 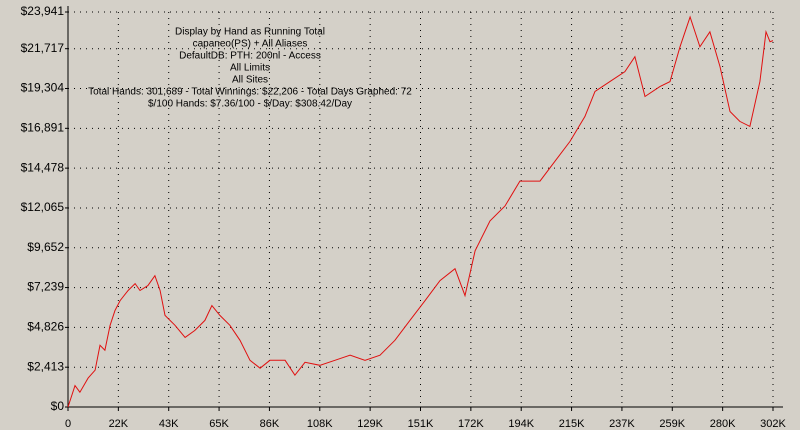 What do you see at coordinates (43, 88) in the screenshot?
I see `y-tick-label: $19,304` at bounding box center [43, 88].